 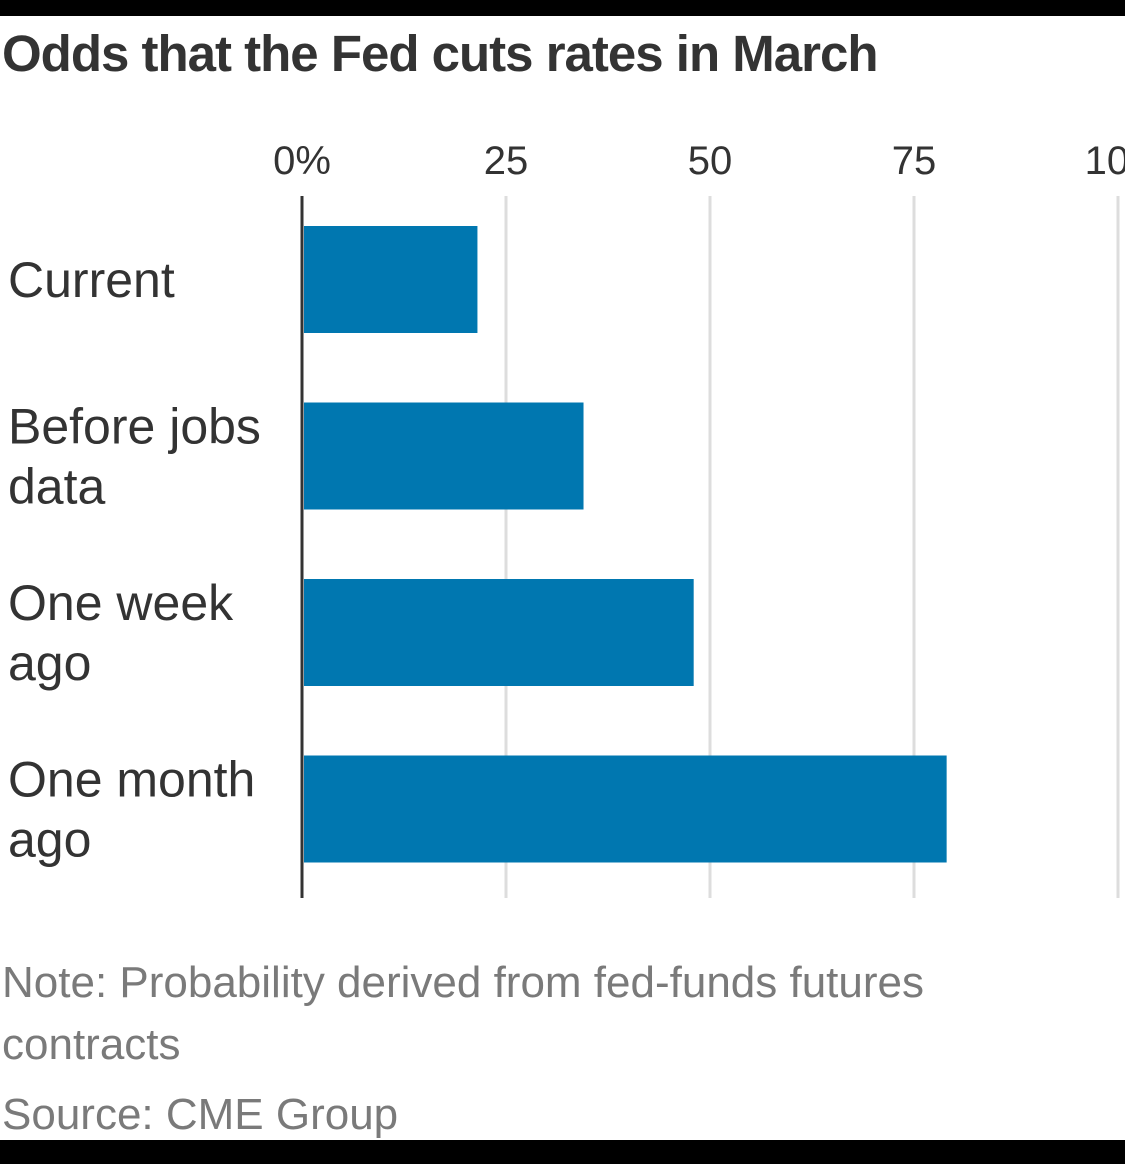 I want to click on x-tick-label-100: 100, so click(x=1105, y=161).